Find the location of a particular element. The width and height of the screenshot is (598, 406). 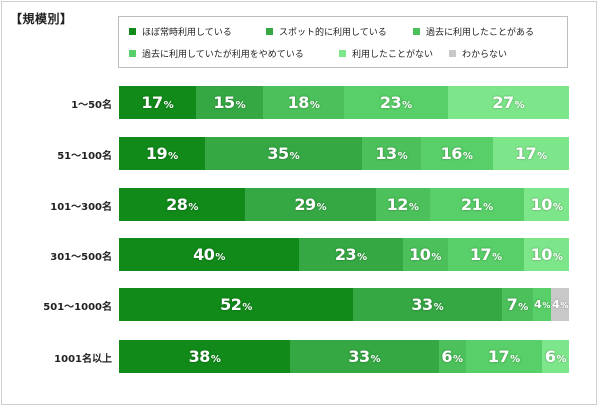

bar-segment: 18% is located at coordinates (303, 102).